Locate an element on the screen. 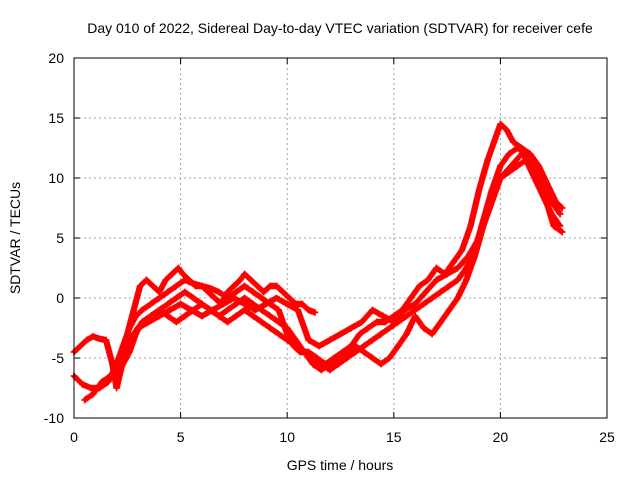  y-tick-label: 10 is located at coordinates (56, 178).